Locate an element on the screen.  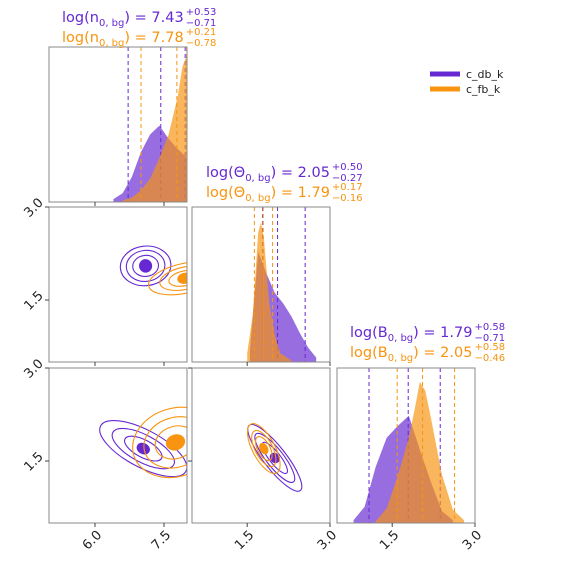
title-minus: −0.16 is located at coordinates (347, 198).